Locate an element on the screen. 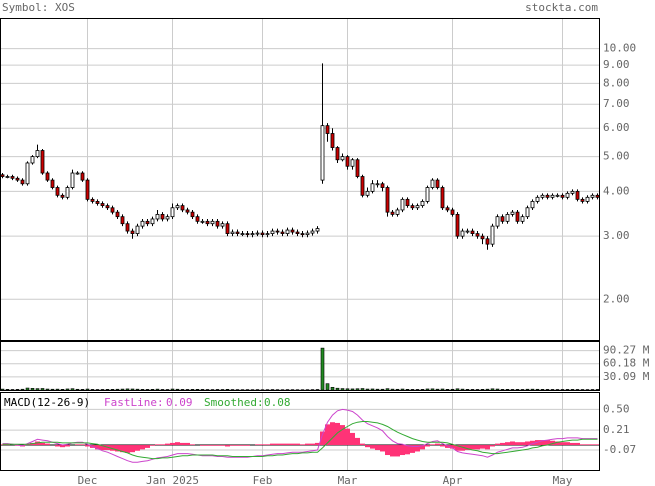 The image size is (655, 486). y-tick-label: 2.00 is located at coordinates (616, 298).